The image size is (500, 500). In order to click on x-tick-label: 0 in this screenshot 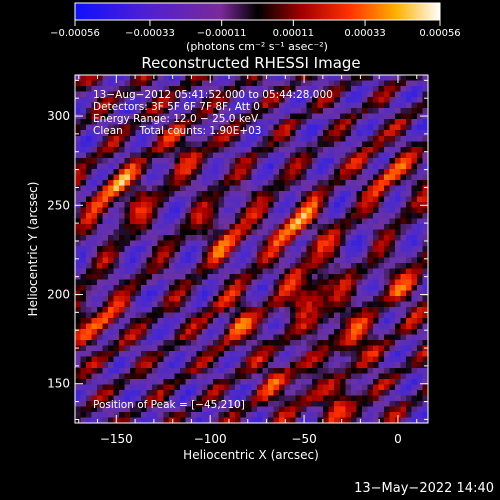, I will do `click(398, 439)`.